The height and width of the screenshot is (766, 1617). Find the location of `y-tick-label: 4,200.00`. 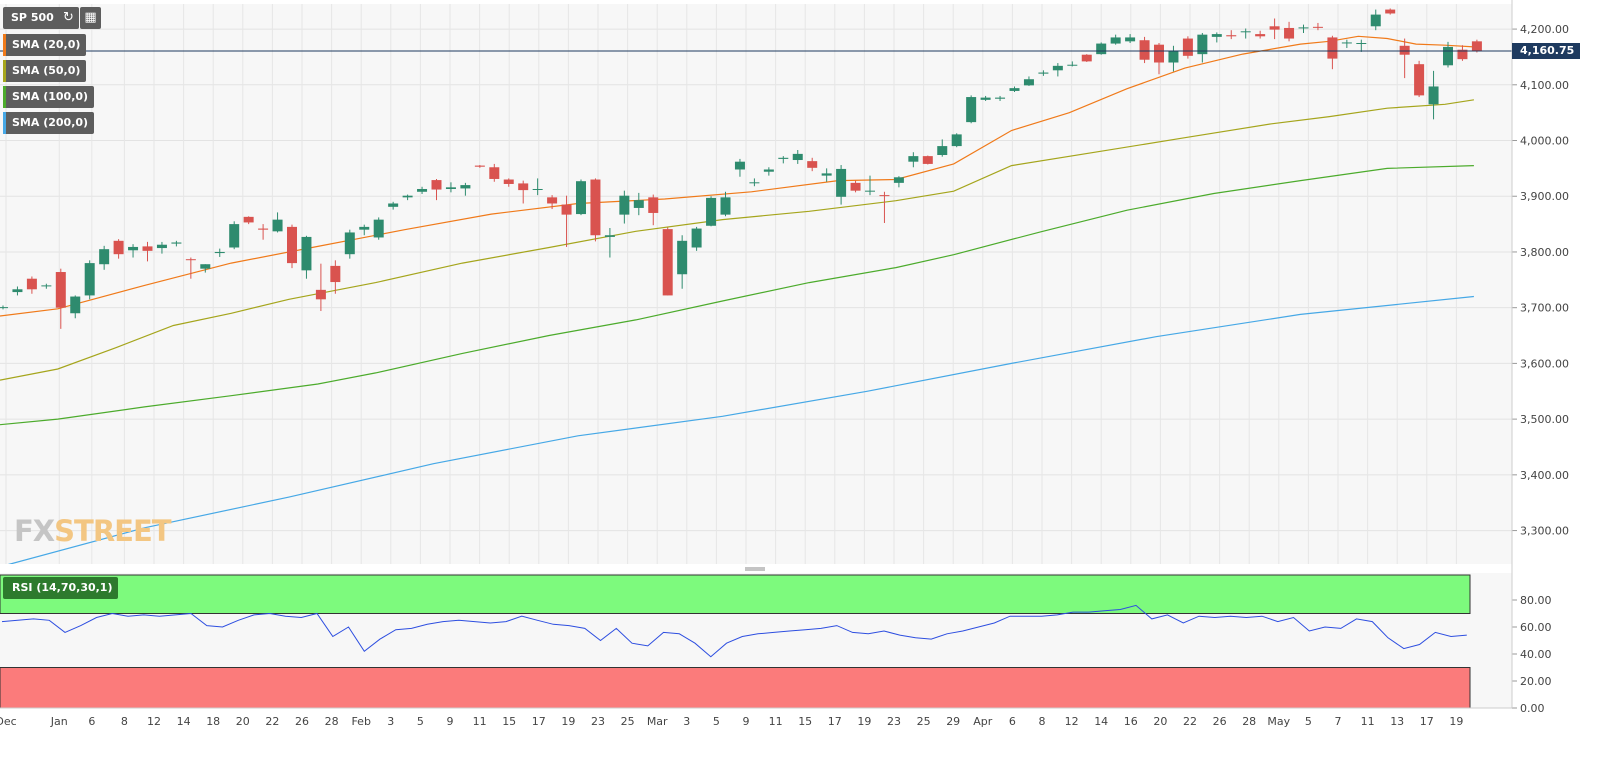

y-tick-label: 4,200.00 is located at coordinates (1544, 29).